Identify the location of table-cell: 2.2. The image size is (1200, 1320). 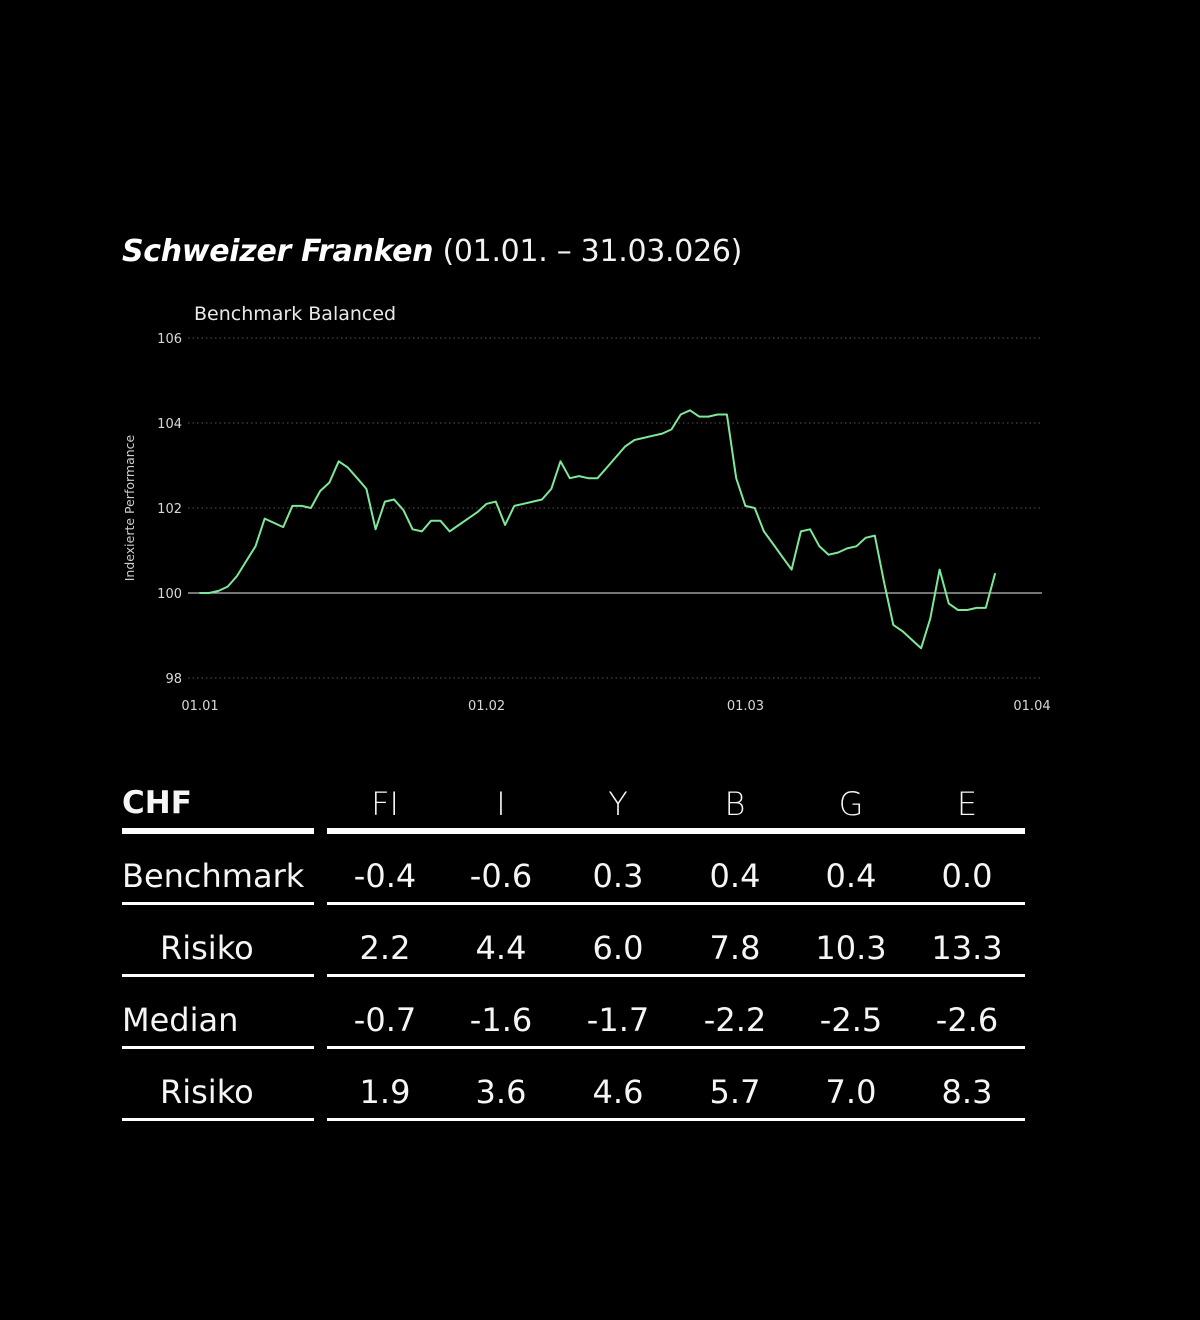
(385, 948).